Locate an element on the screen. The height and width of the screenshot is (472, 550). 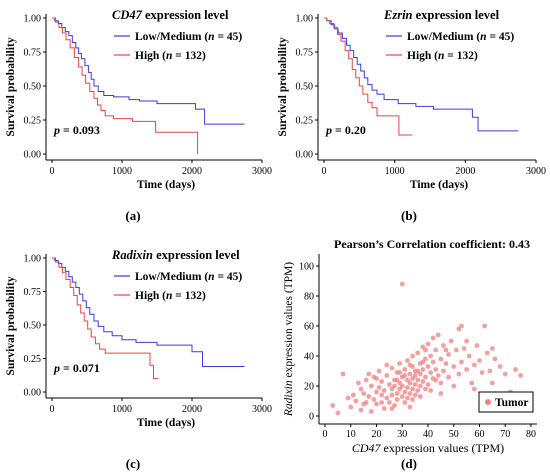
panel-c-x-tick-label: 1000 is located at coordinates (122, 409).